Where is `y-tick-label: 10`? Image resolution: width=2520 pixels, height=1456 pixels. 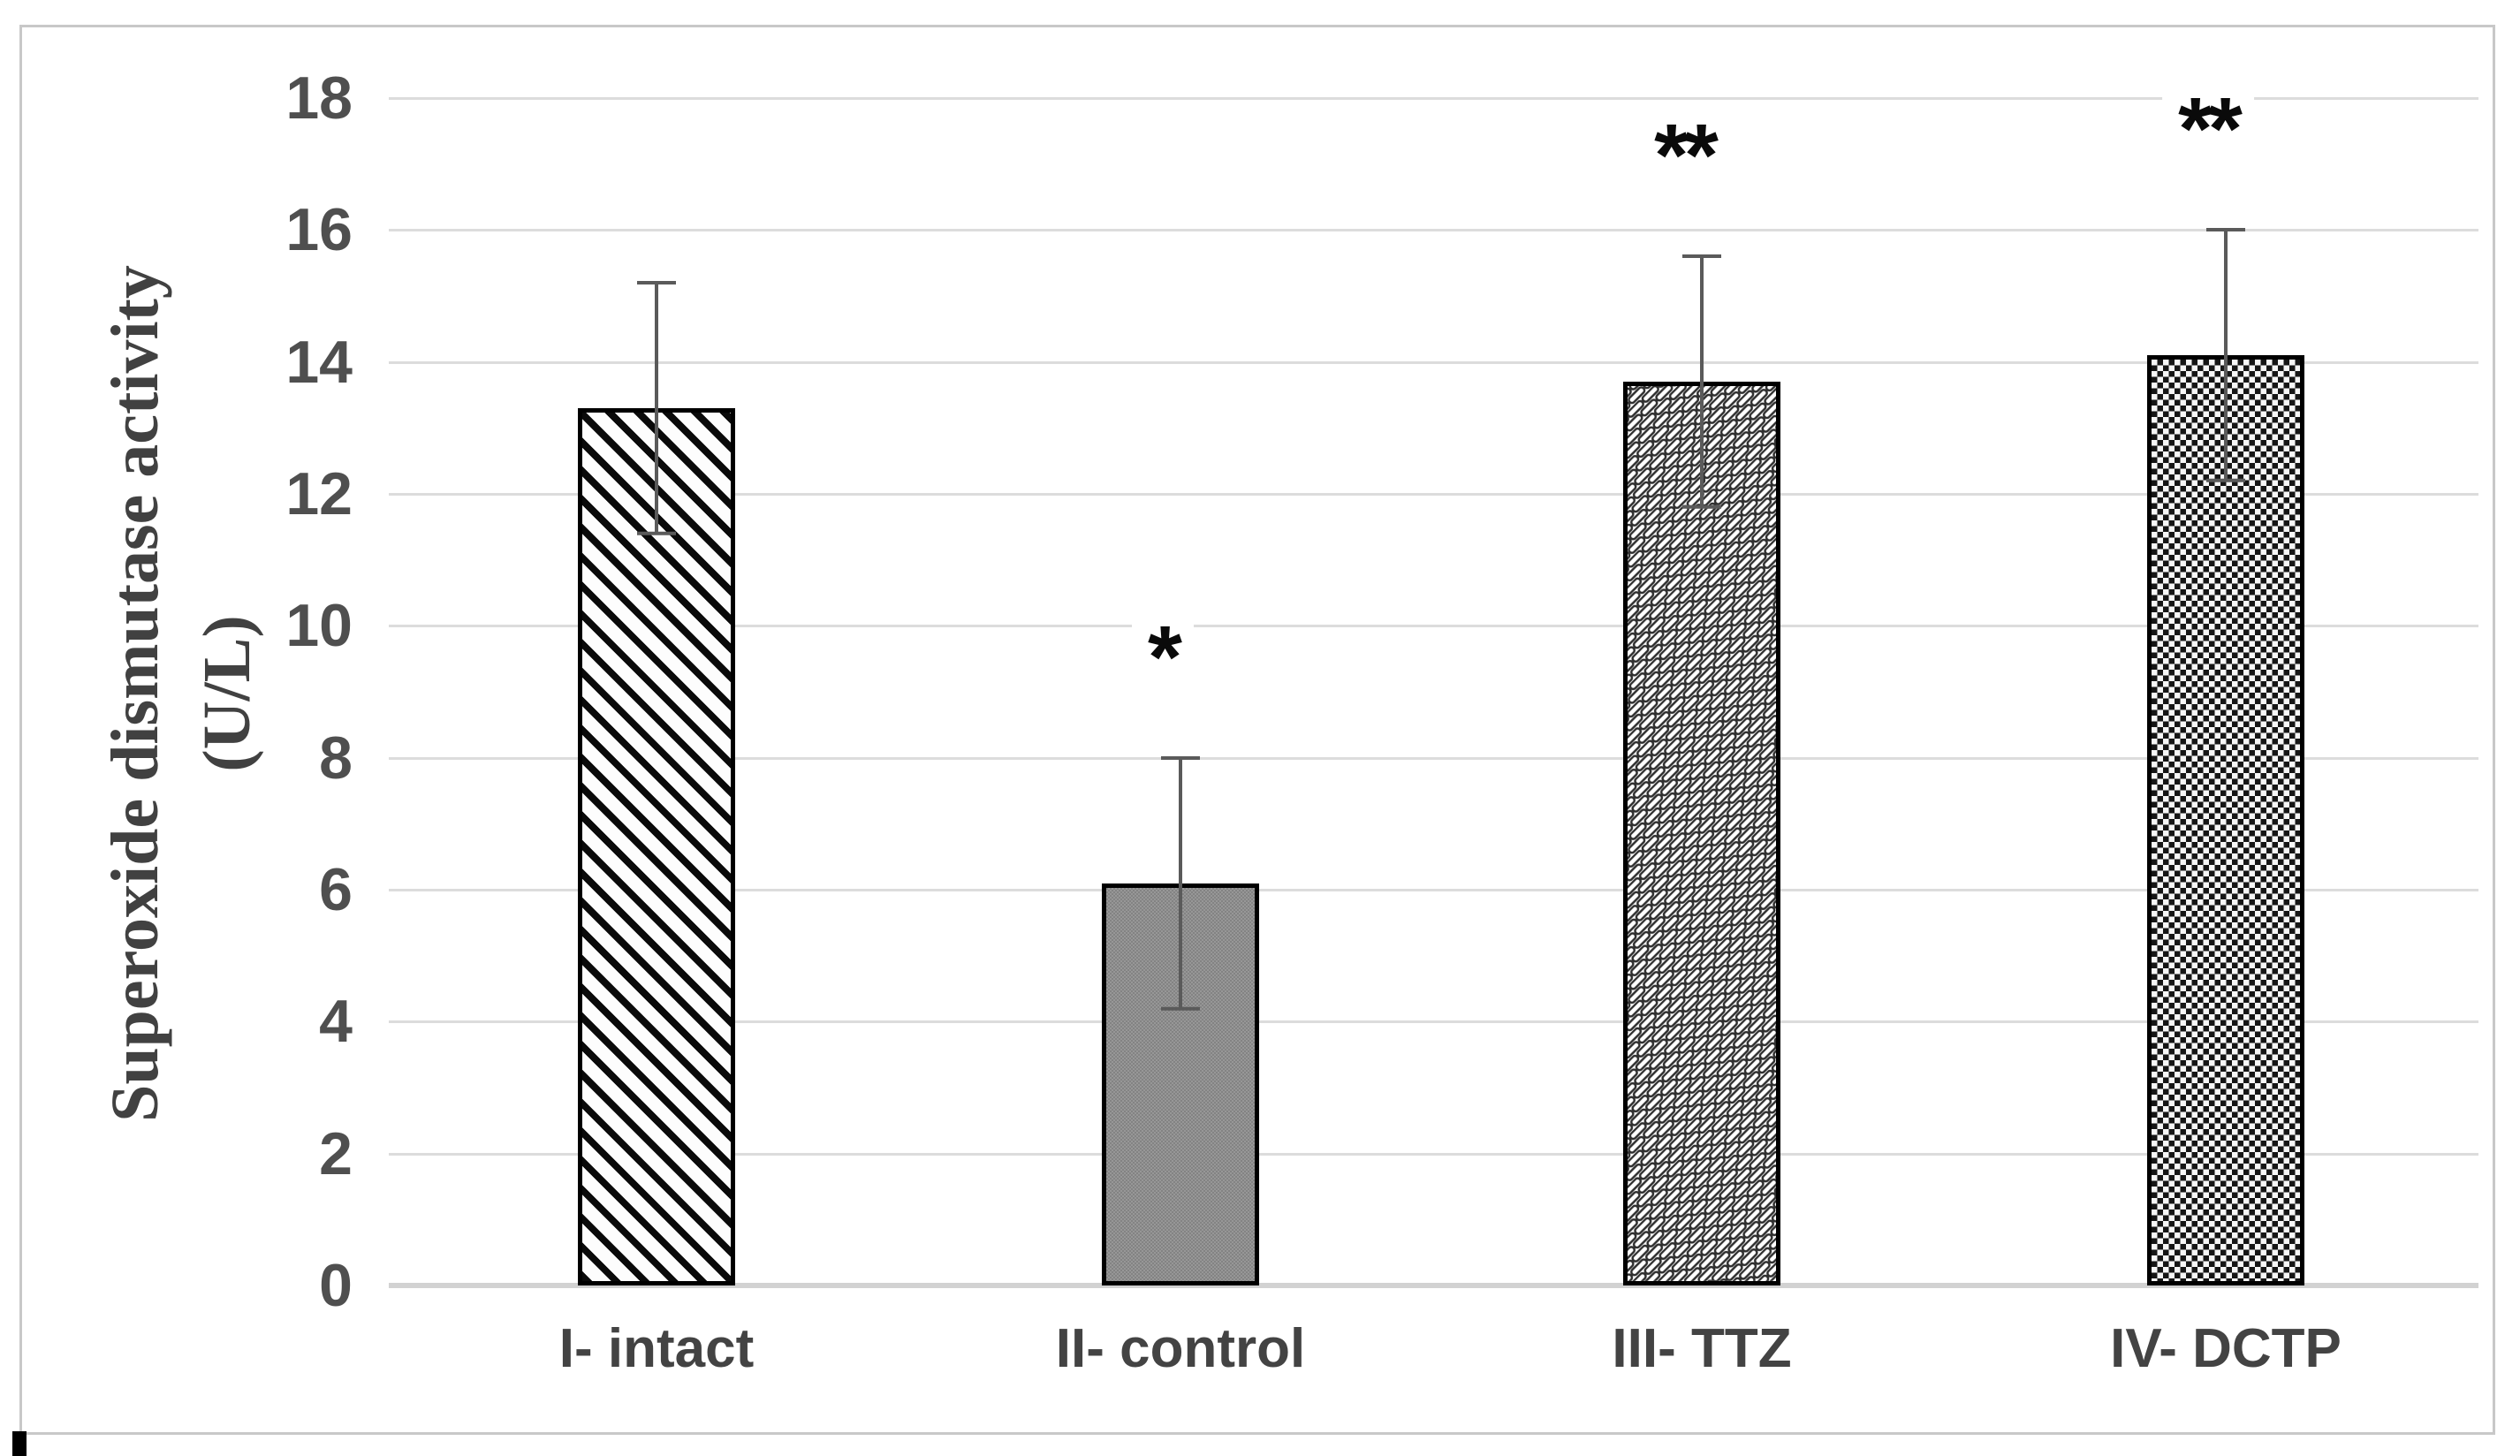 y-tick-label: 10 is located at coordinates (319, 626).